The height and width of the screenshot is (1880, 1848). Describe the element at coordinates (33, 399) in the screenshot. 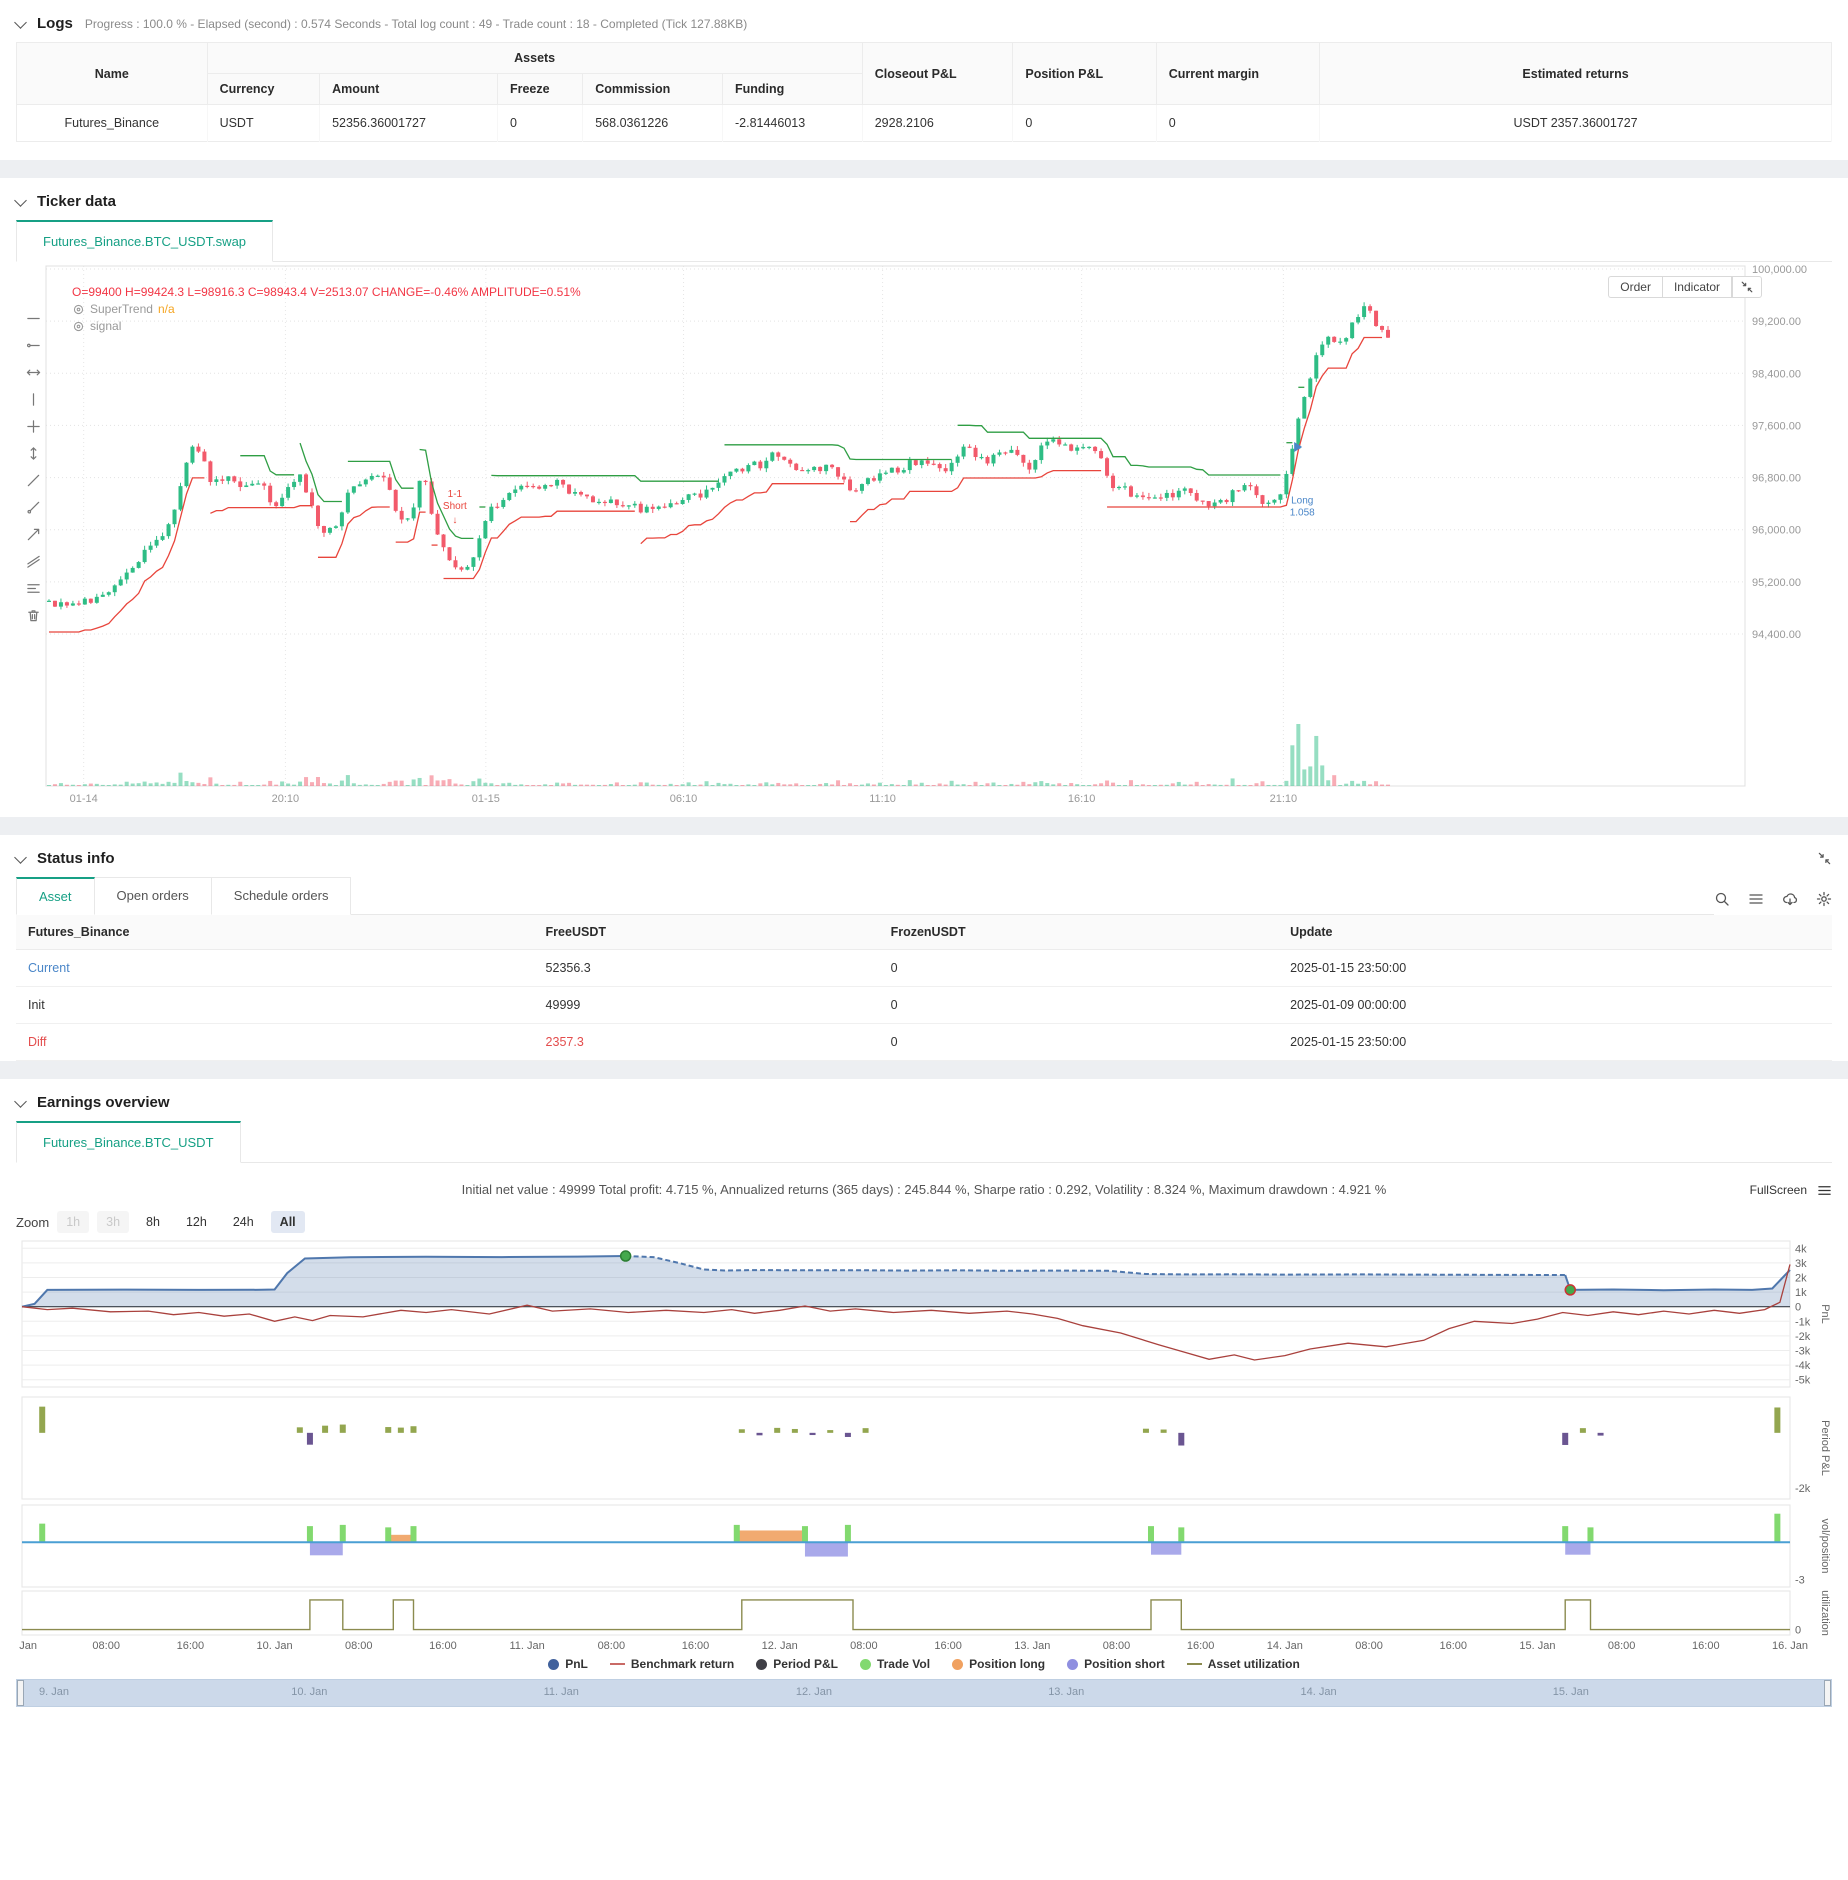

I see `vertical-line-tool-icon` at that location.